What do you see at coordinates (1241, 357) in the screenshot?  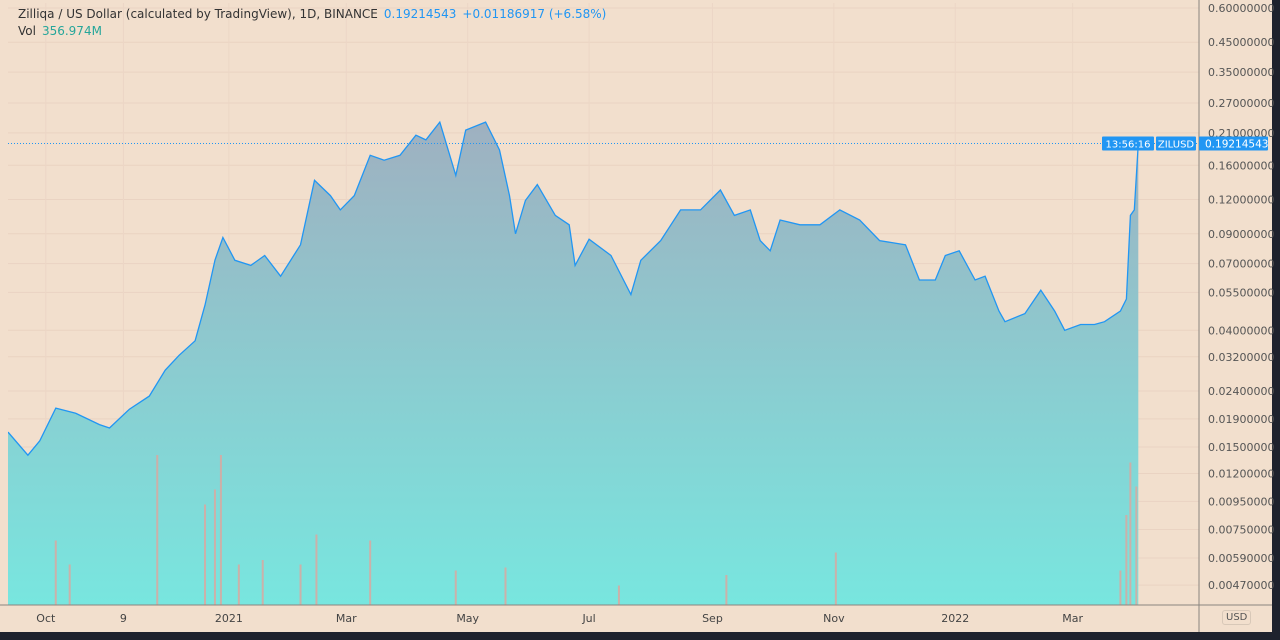 I see `y-tick-label: 0.03200000` at bounding box center [1241, 357].